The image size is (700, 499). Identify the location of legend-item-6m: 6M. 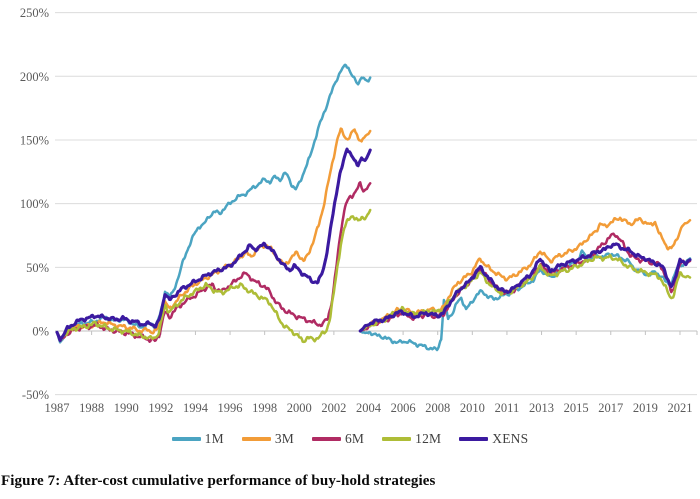
(338, 439).